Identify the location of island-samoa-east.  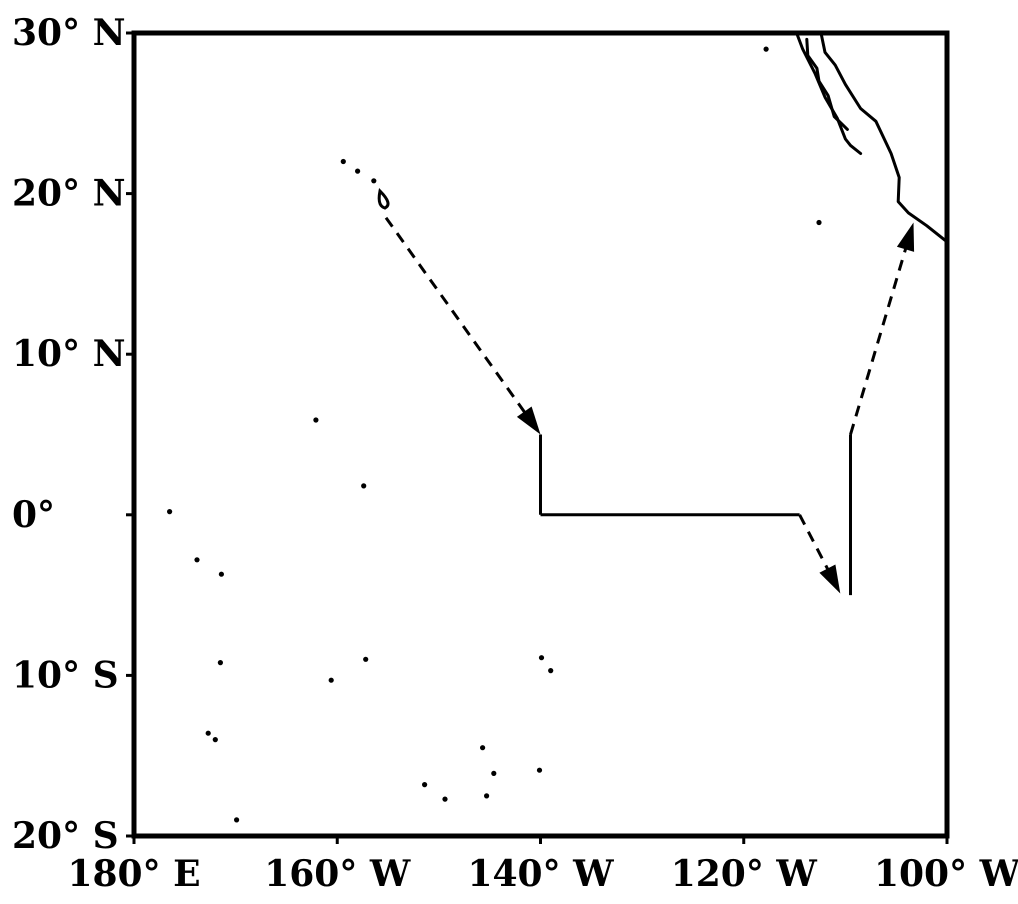
(215, 740).